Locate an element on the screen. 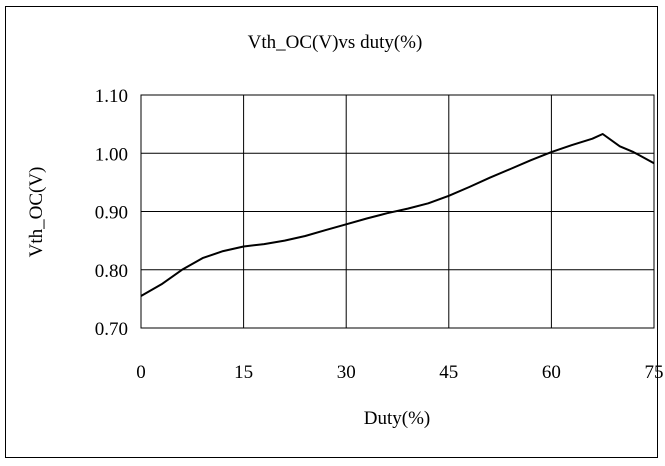 The image size is (665, 466). x-tick-label: 60 is located at coordinates (551, 372).